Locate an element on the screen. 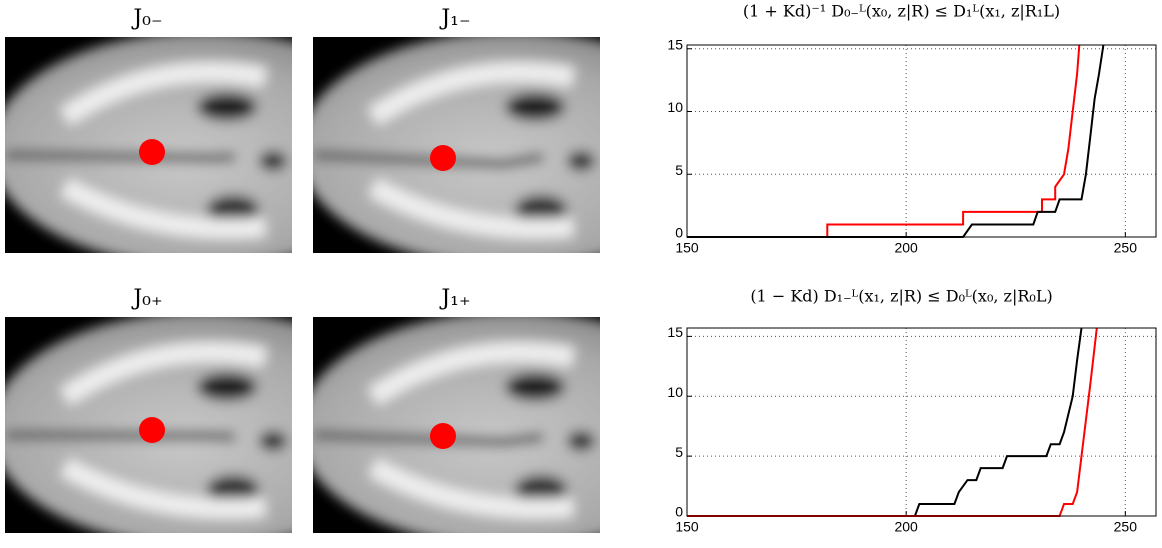  chart-title: (1 − Kd) D₁₋ᴸ(x₁, z|R) ≤ D₀ᴸ(x₀, z|R₀L) is located at coordinates (901, 296).